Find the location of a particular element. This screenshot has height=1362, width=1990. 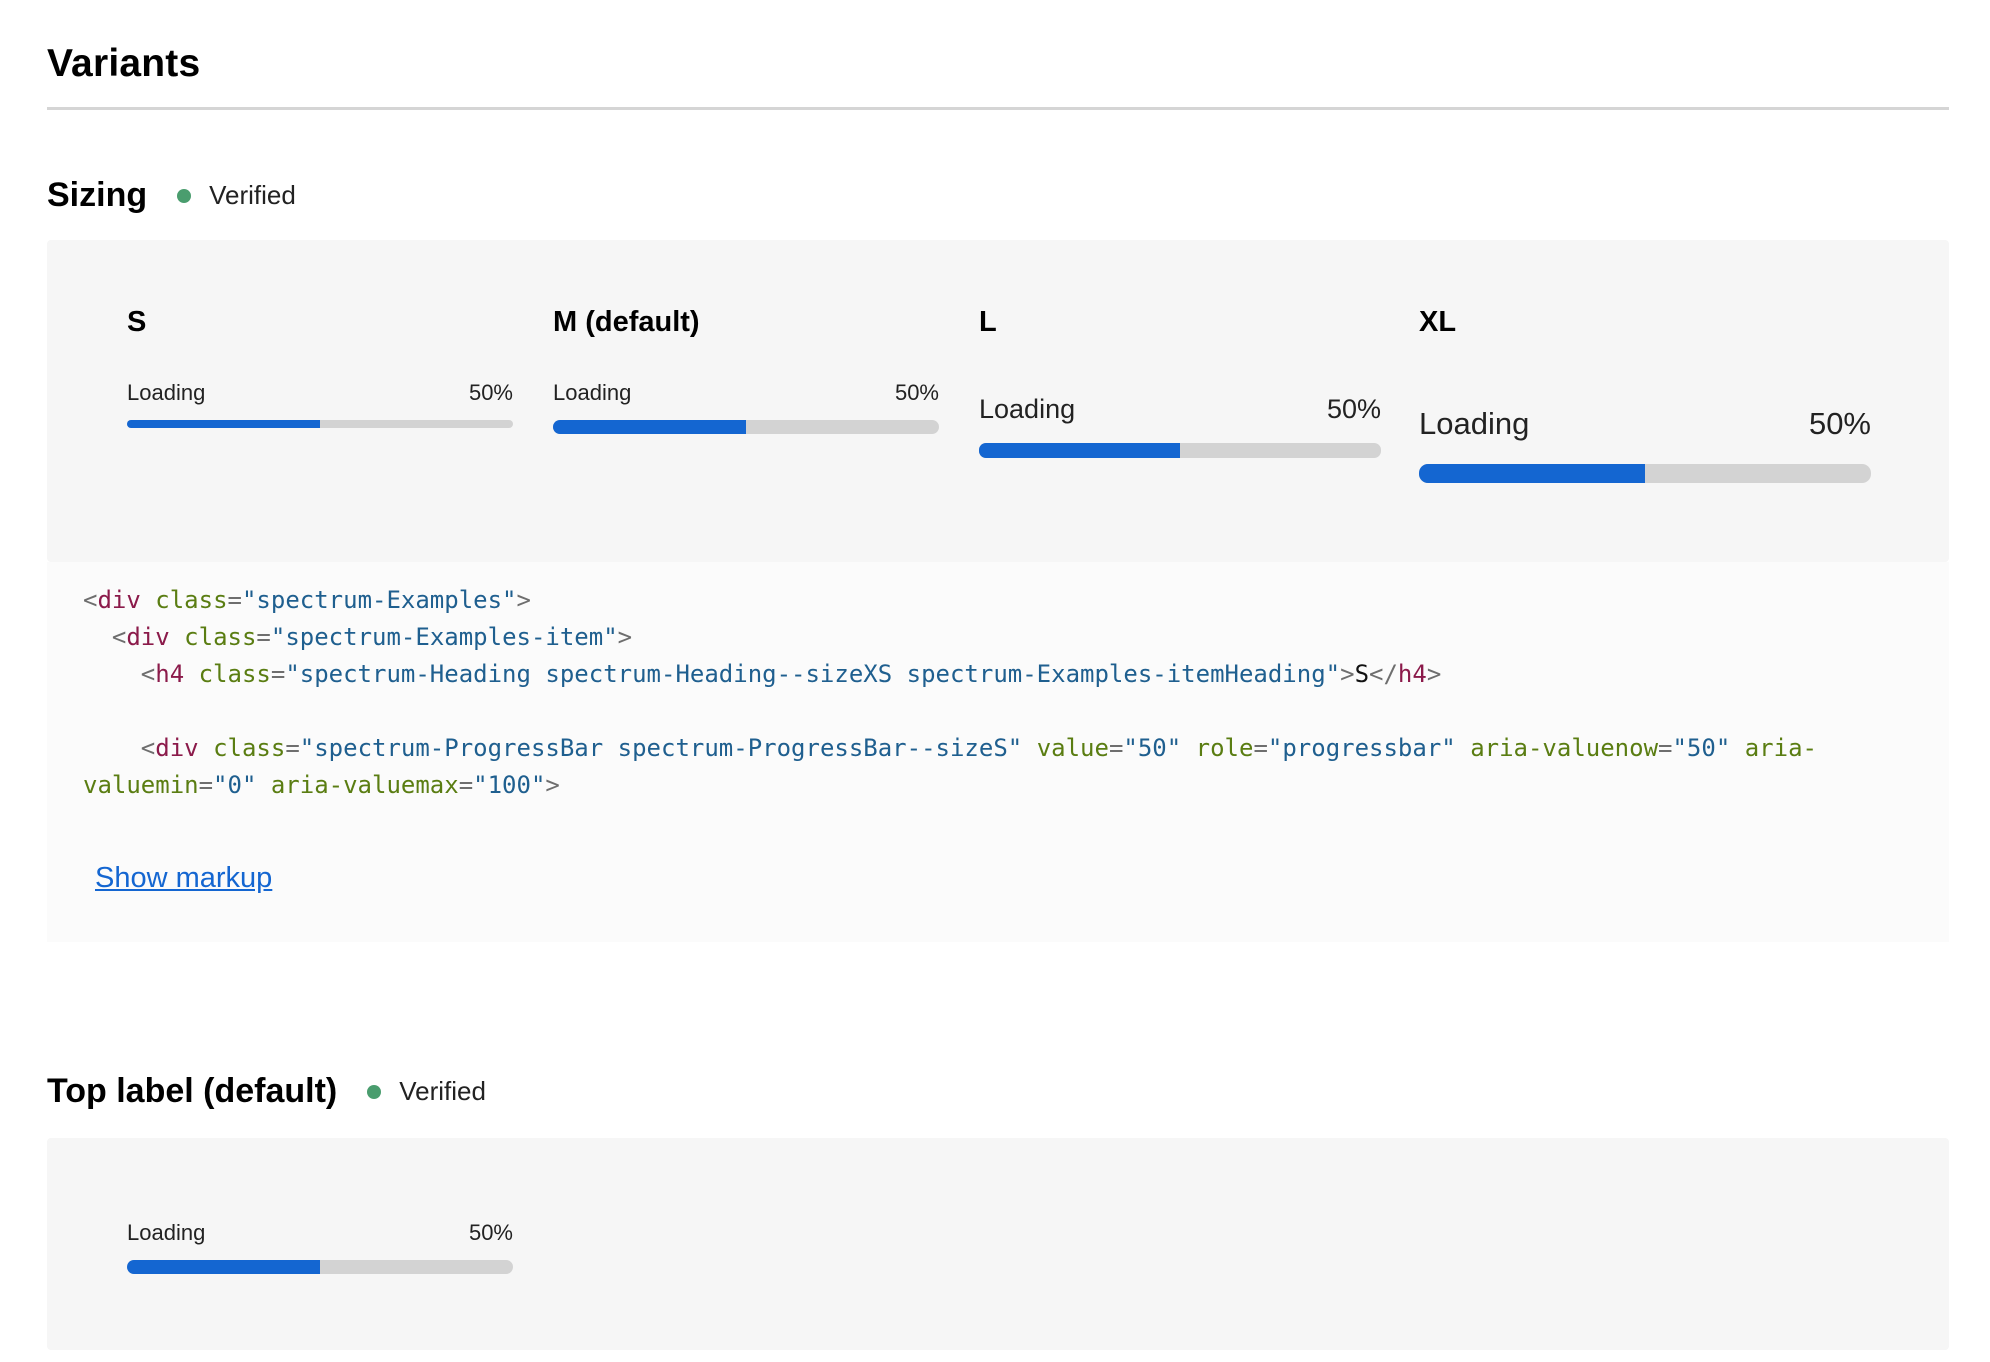

code-token: </ is located at coordinates (1383, 674).